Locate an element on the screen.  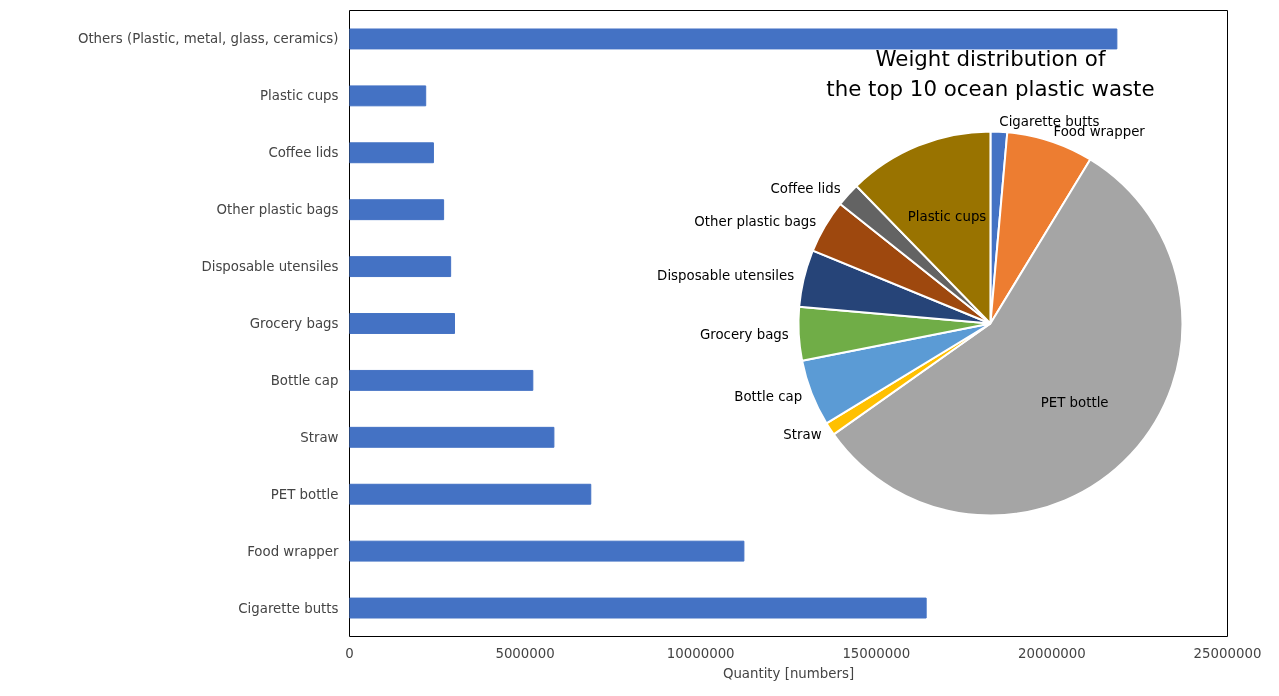
y-tick-label: Cigarette butts is located at coordinates (288, 608).